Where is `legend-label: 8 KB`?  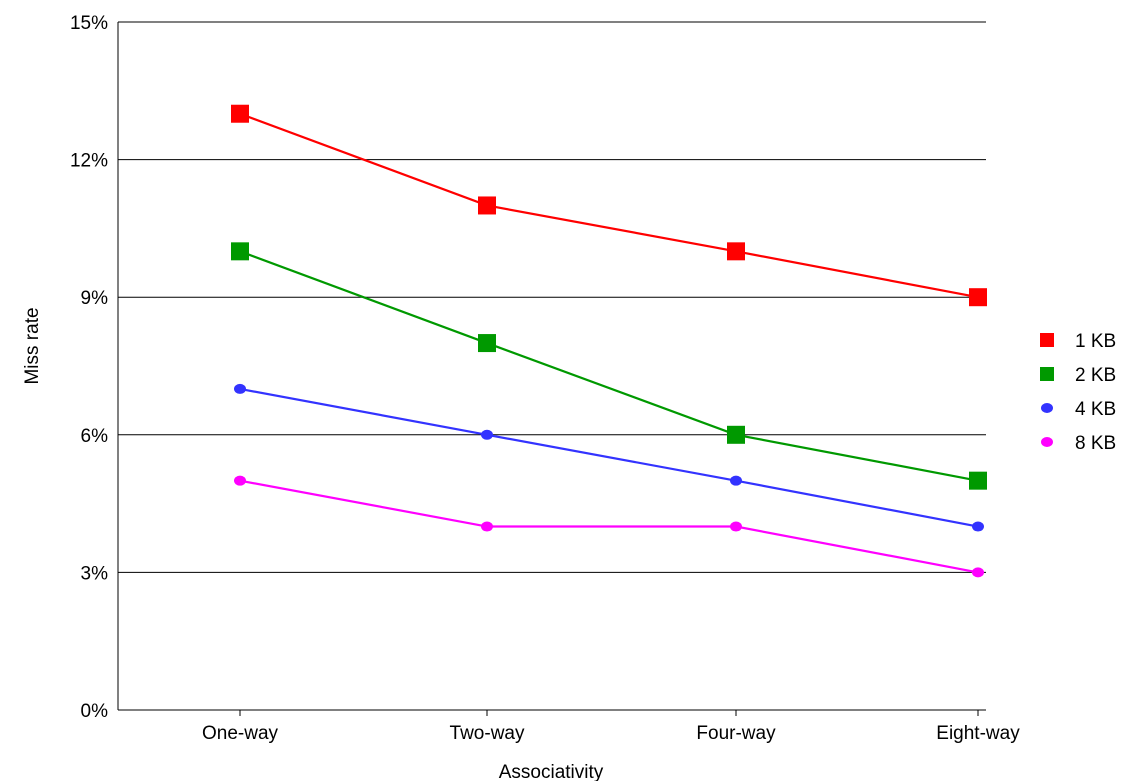 legend-label: 8 KB is located at coordinates (1095, 443).